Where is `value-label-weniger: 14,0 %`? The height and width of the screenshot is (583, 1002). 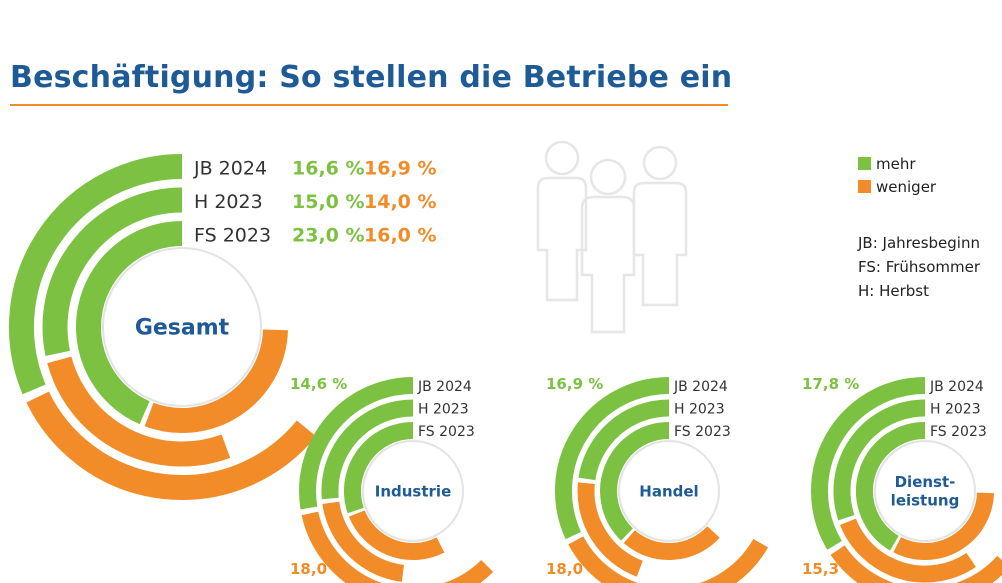
value-label-weniger: 14,0 % is located at coordinates (400, 202).